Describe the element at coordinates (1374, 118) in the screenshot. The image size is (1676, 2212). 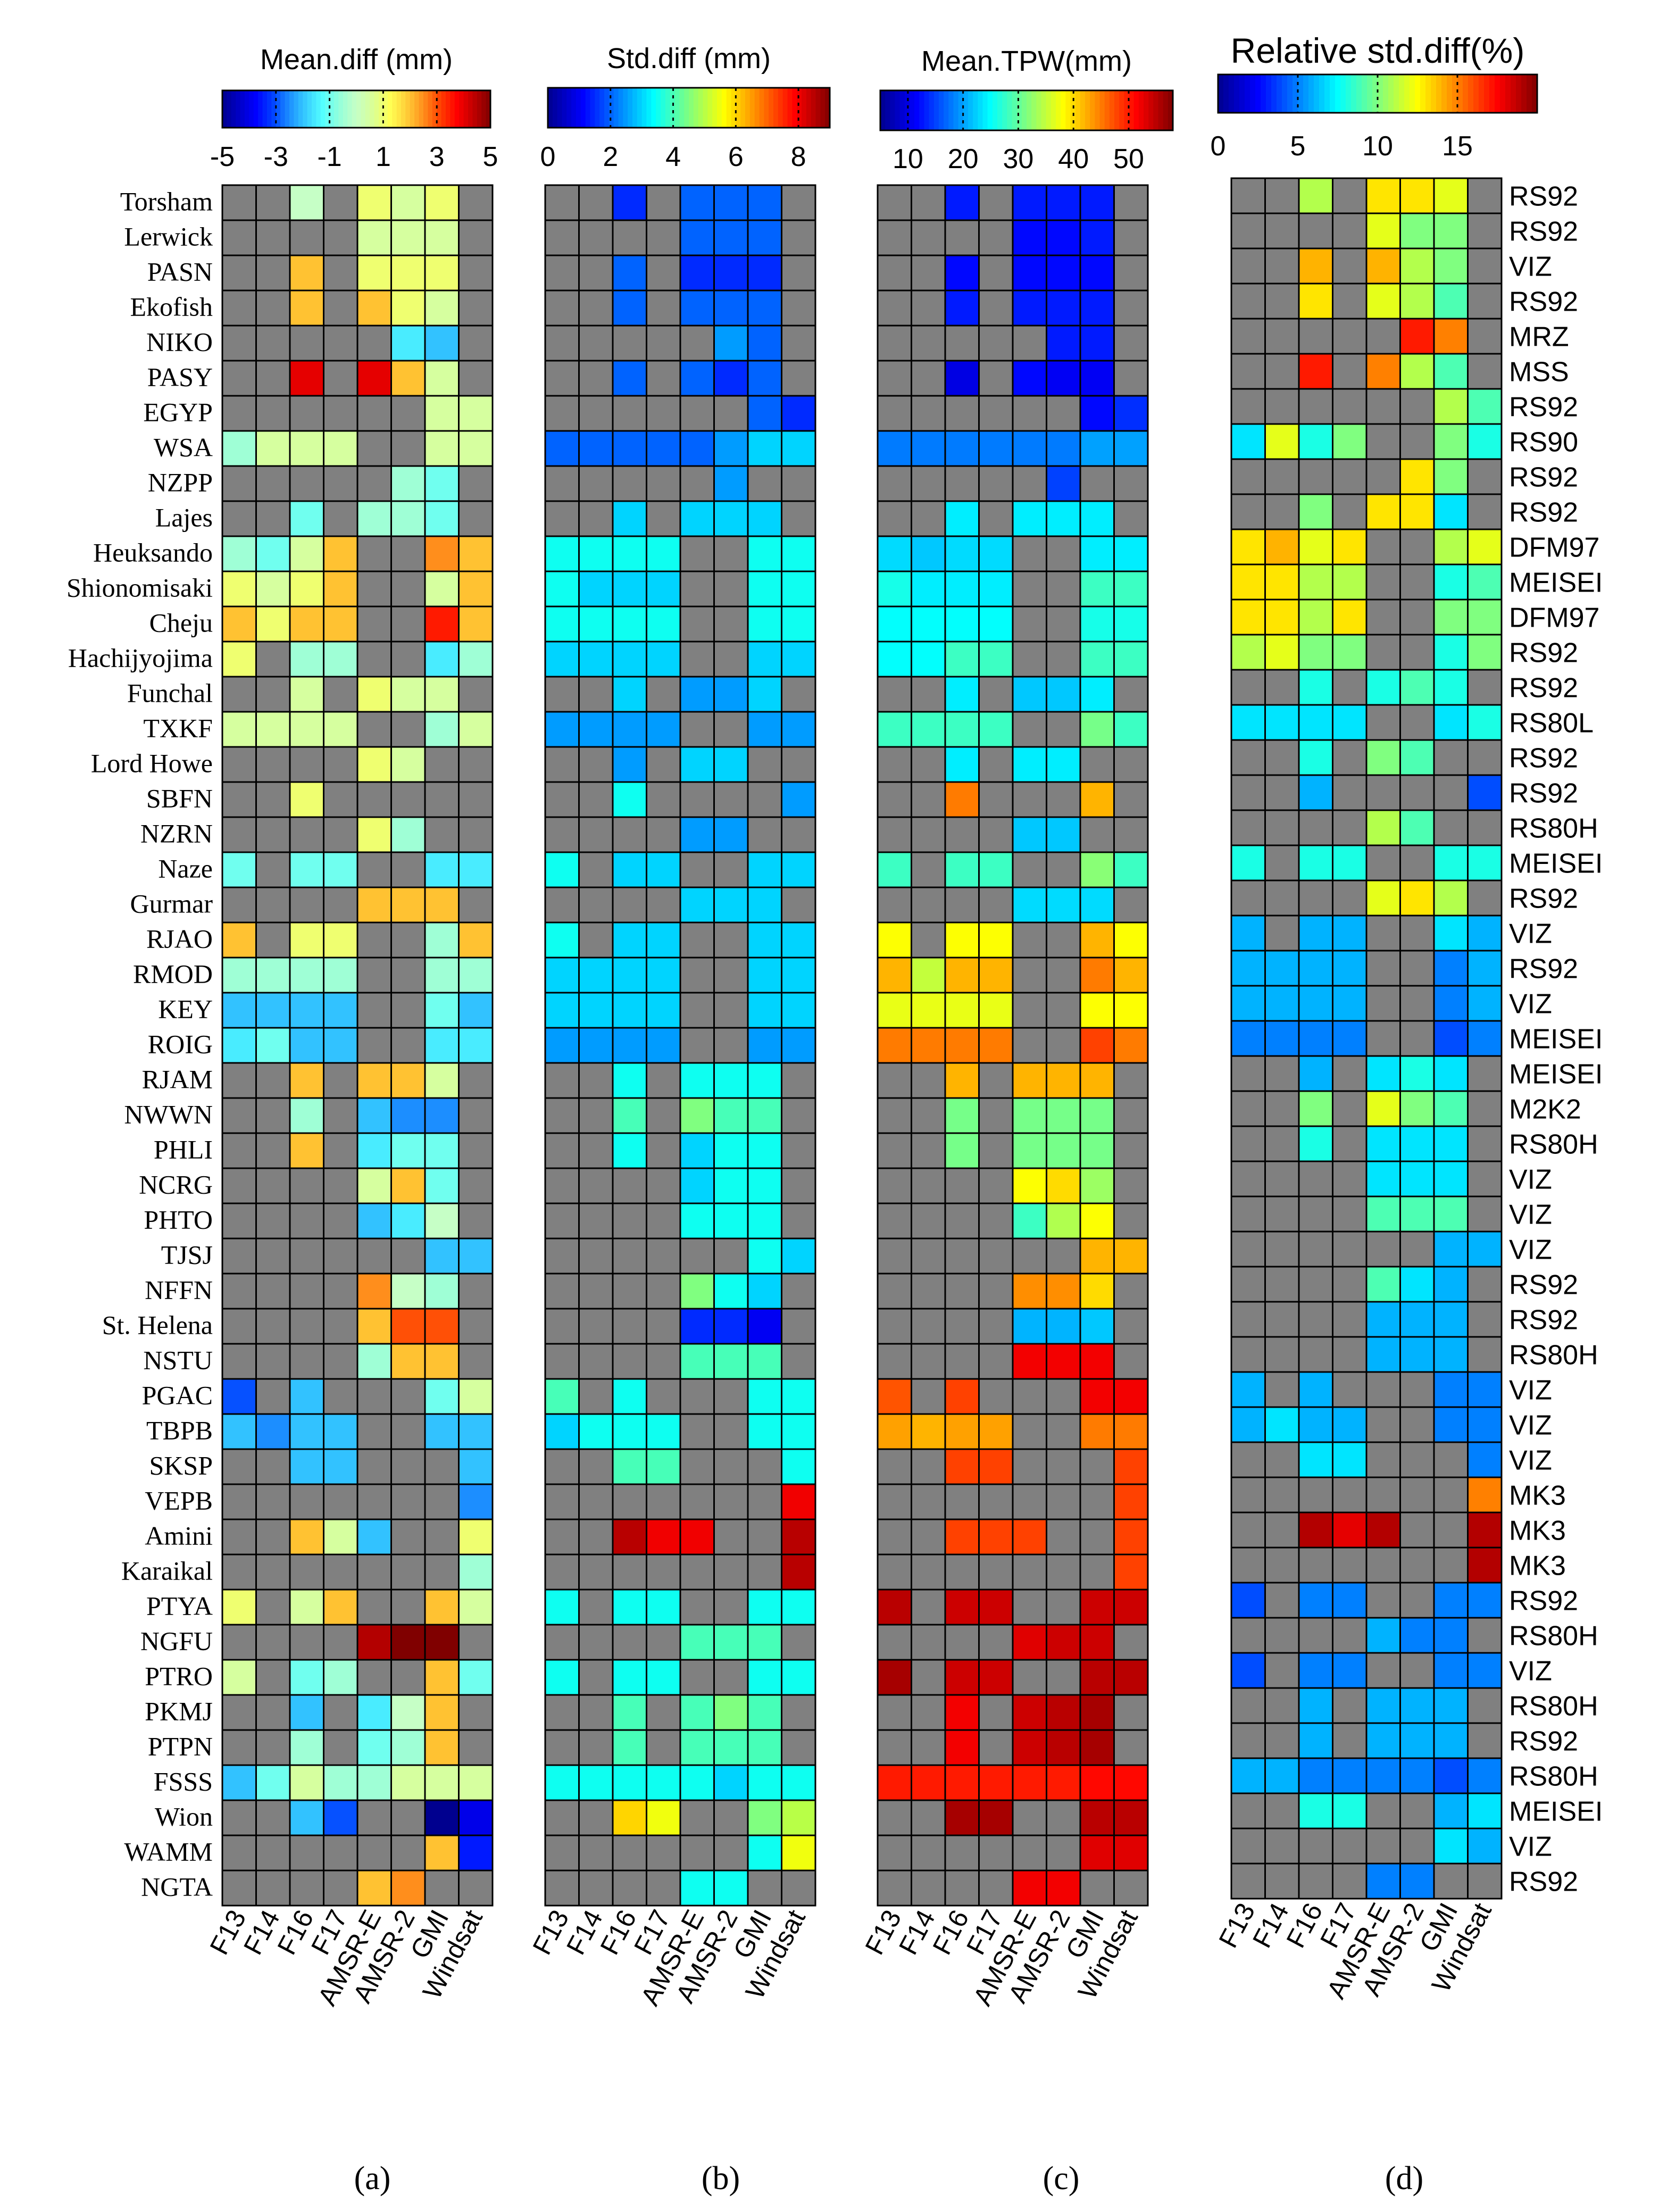
I see `colorbar: 0 5 10 15` at that location.